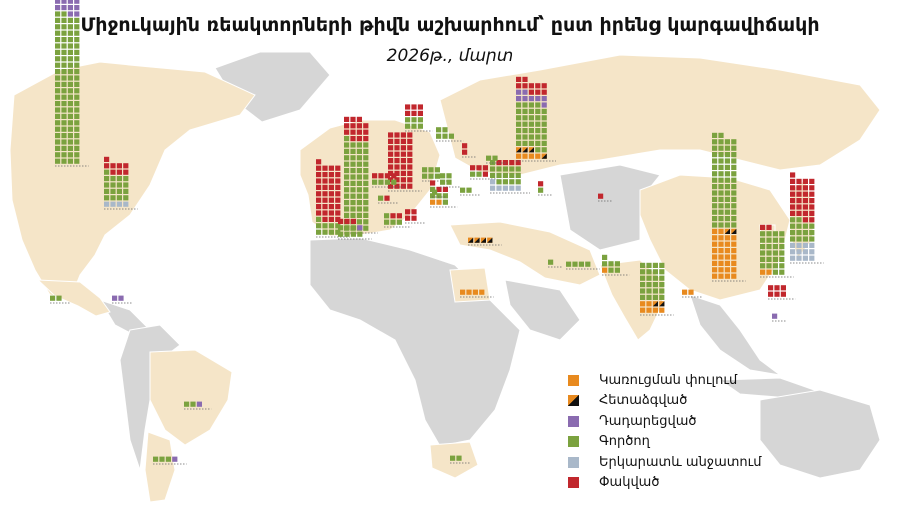 The width and height of the screenshot is (900, 506). I want to click on land-north-america, so click(132, 181).